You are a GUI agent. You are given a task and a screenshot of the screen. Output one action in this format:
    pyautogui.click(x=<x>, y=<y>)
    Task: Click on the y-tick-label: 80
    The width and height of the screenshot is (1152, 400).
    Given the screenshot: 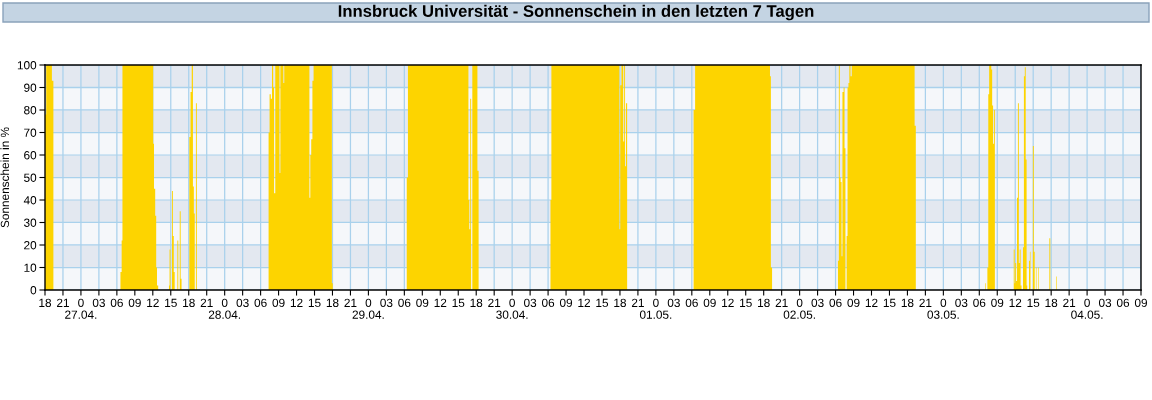 What is the action you would take?
    pyautogui.click(x=30, y=110)
    